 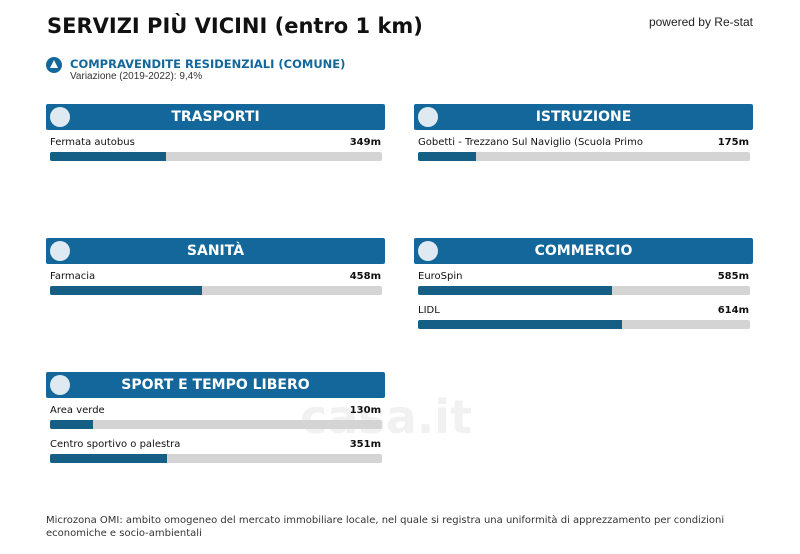 What do you see at coordinates (583, 117) in the screenshot?
I see `section-header: ISTRUZIONE` at bounding box center [583, 117].